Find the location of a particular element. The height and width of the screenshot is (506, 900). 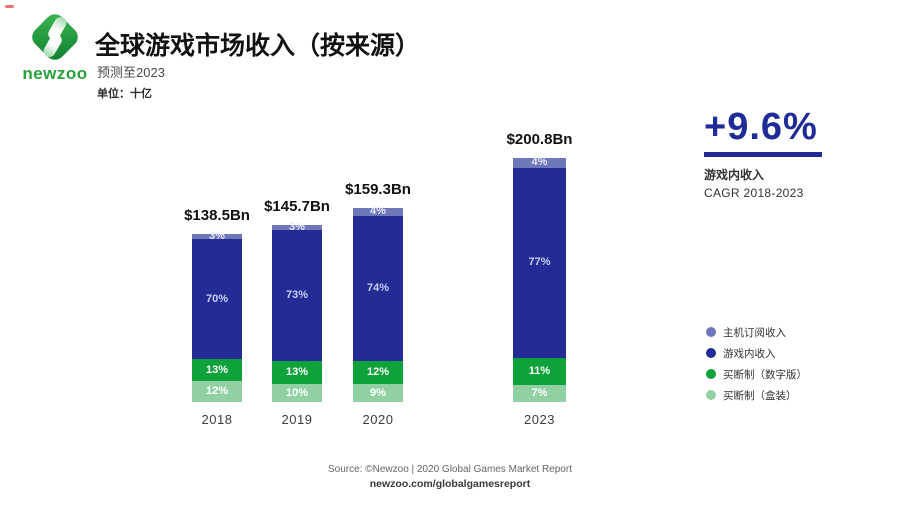

segment-buy-to-play-digital-2019: 13% is located at coordinates (297, 372).